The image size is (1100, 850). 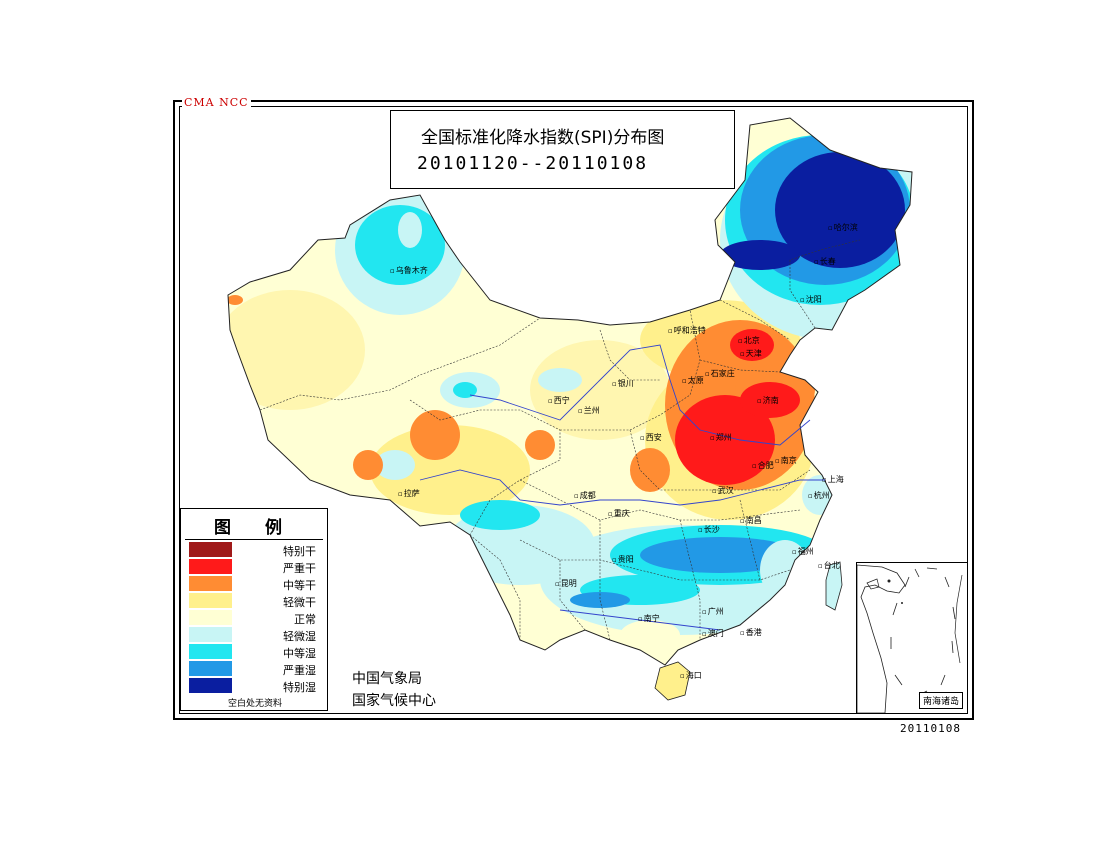 I want to click on city-label: 呼和浩特, so click(x=687, y=330).